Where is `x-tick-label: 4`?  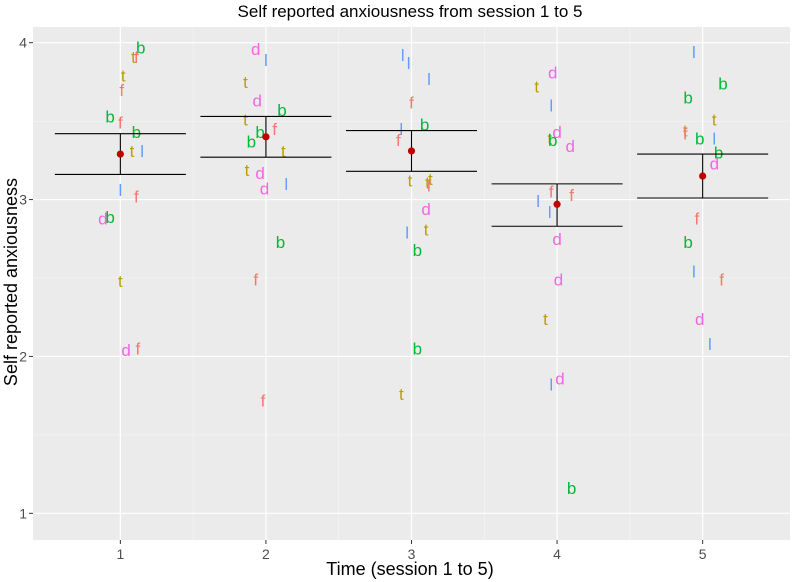
x-tick-label: 4 is located at coordinates (557, 554).